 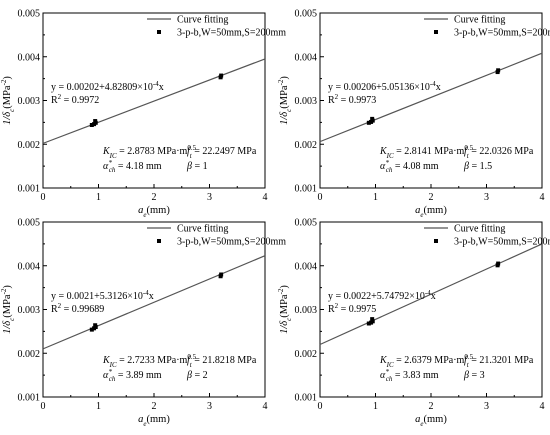 What do you see at coordinates (499, 362) in the screenshot?
I see `ft-value: ft = 21.3201 MPa` at bounding box center [499, 362].